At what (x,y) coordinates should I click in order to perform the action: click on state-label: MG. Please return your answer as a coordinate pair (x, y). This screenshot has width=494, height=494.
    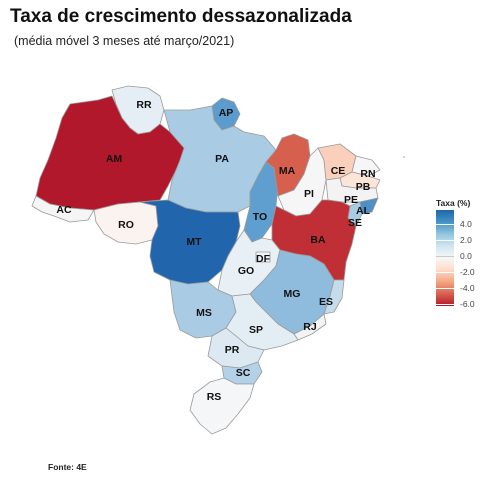
    Looking at the image, I should click on (292, 294).